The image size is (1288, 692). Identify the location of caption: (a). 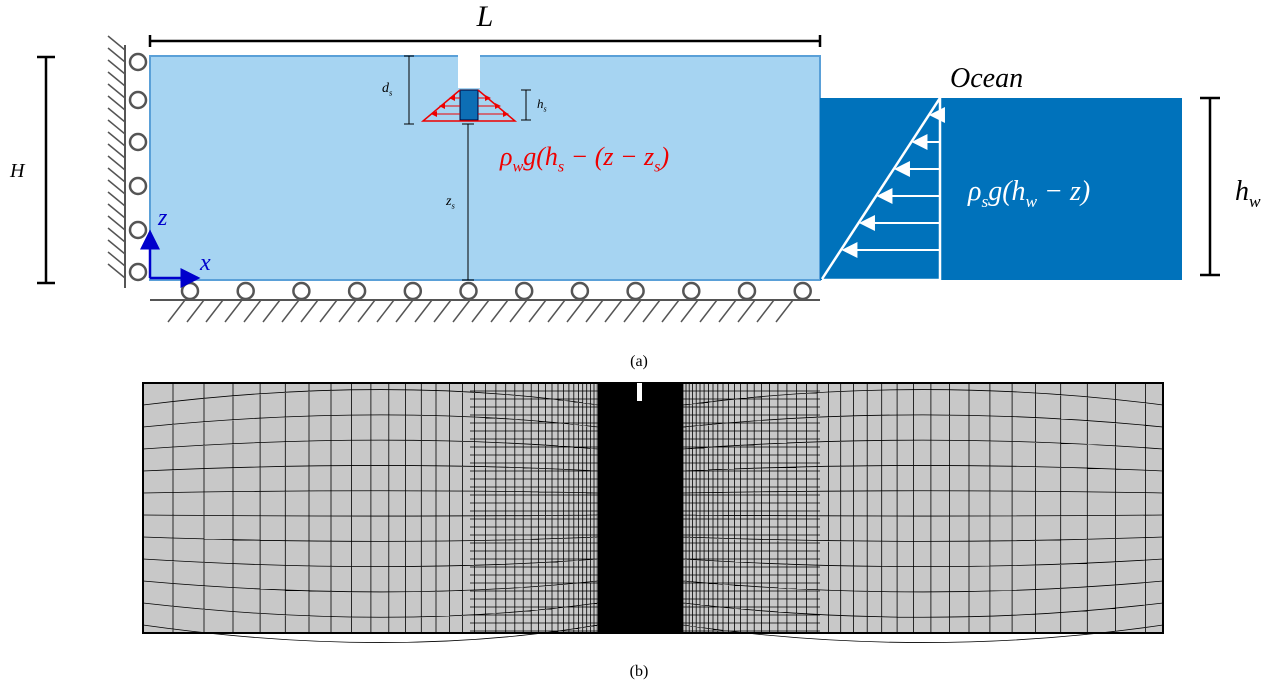
(639, 361).